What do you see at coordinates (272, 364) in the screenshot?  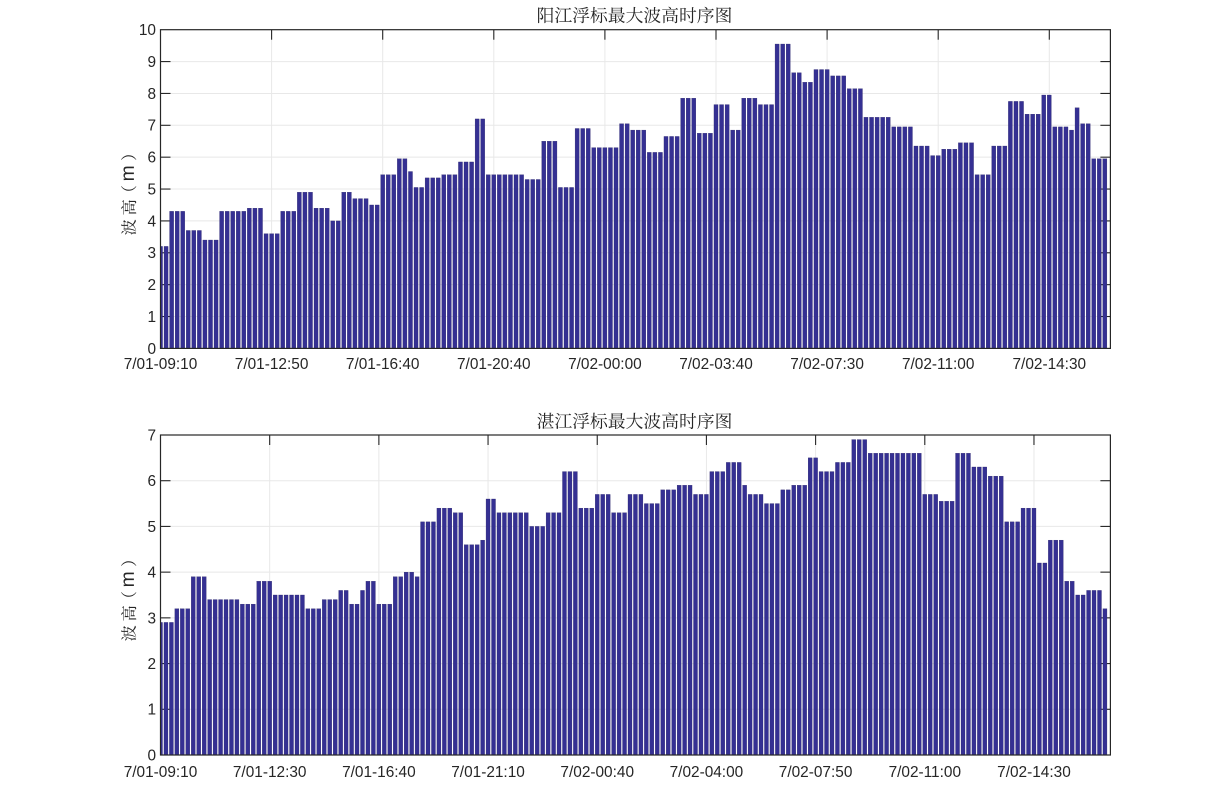 I see `svg-text: 7/01-12:50` at bounding box center [272, 364].